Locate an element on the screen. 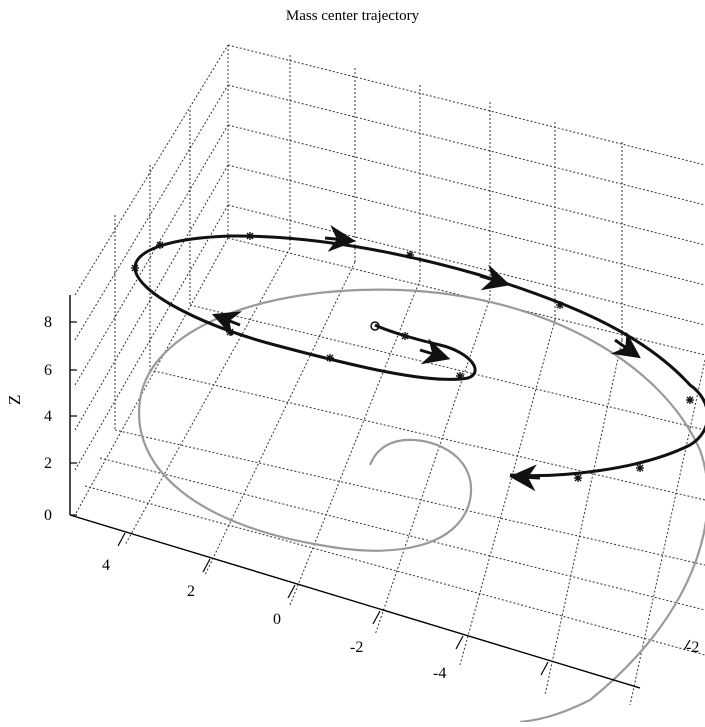 This screenshot has width=705, height=727. z-tick-label: 8 is located at coordinates (48, 322).